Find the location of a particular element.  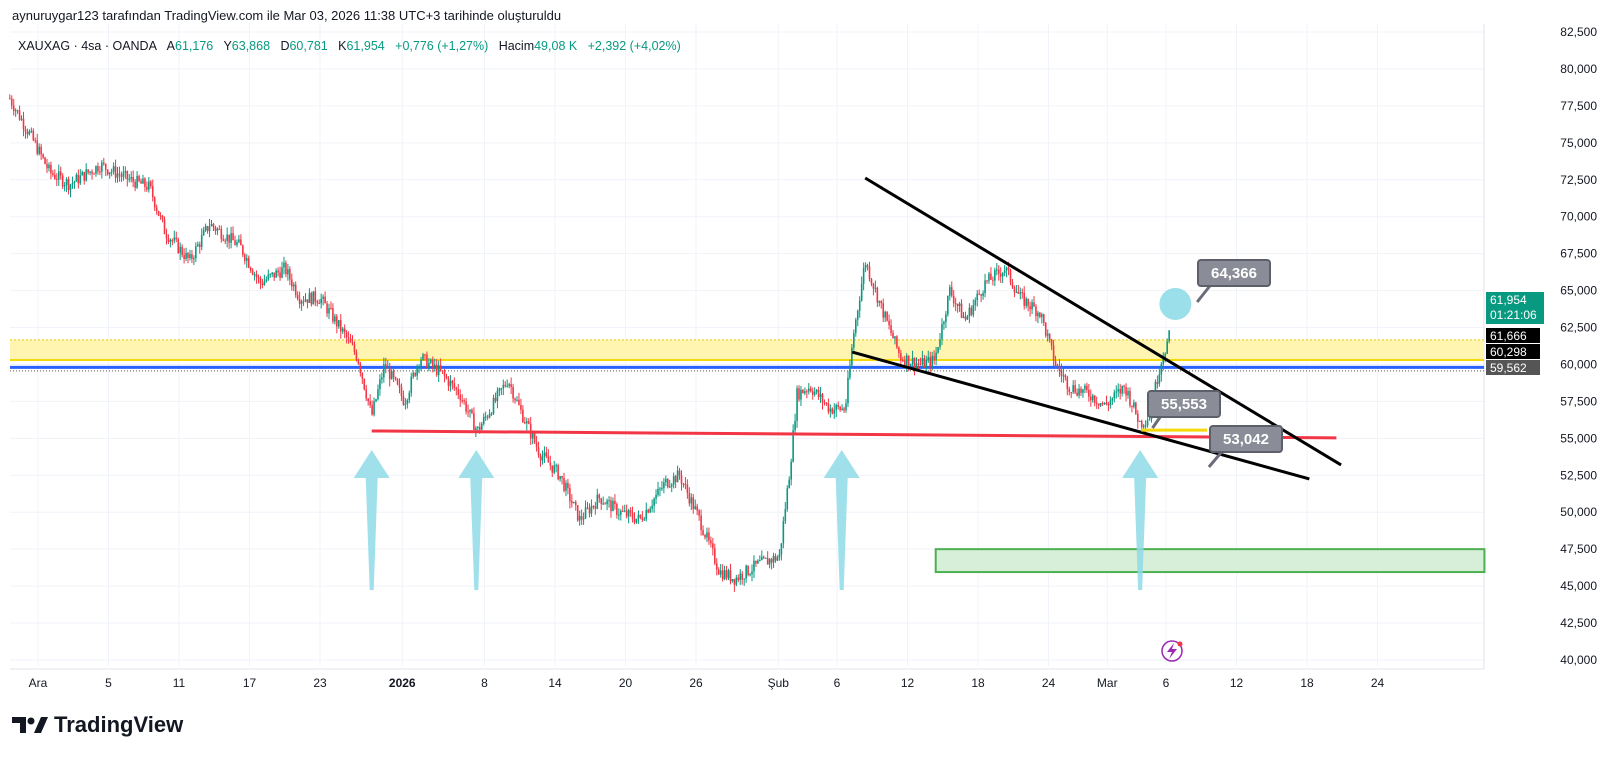

symbol-name: XAUXAG · 4sa · OANDA is located at coordinates (87, 46).